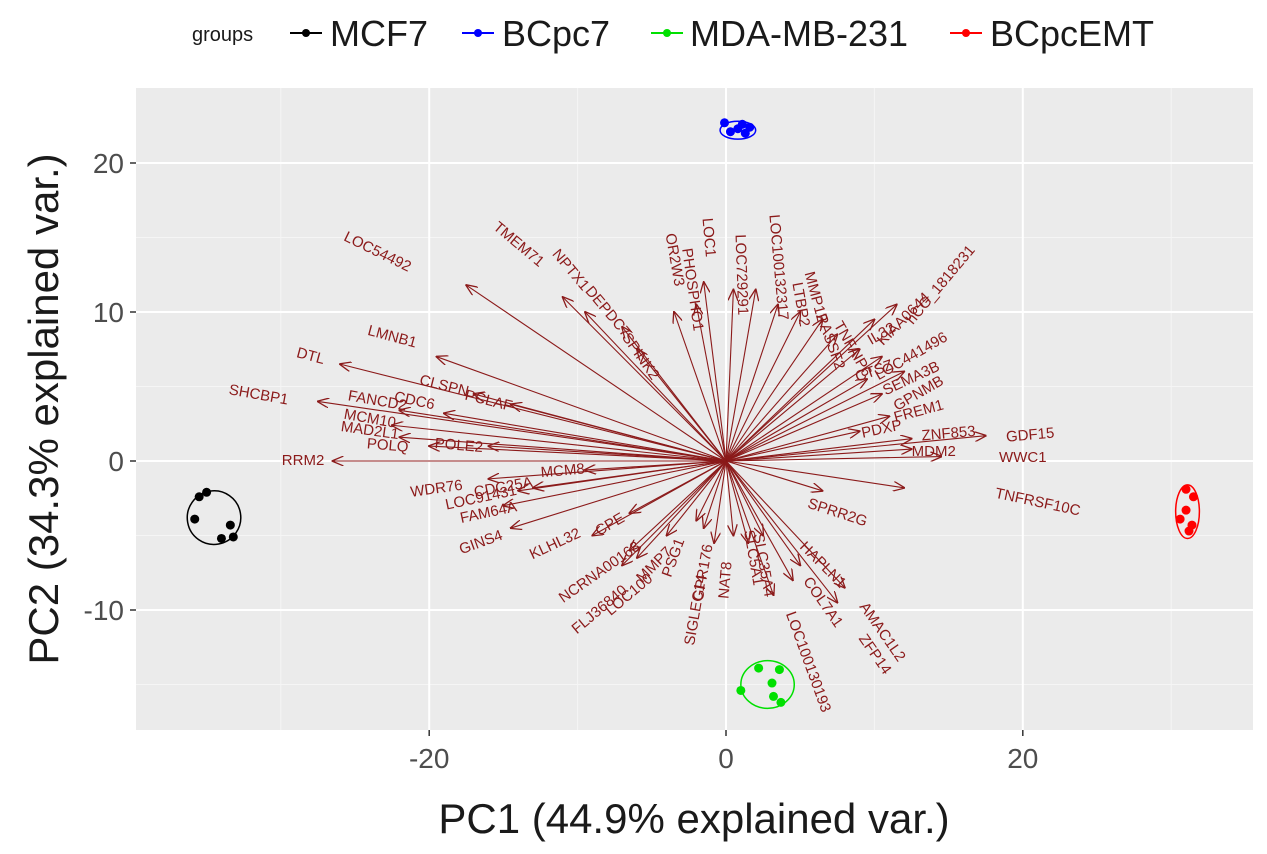 Image resolution: width=1267 pixels, height=854 pixels. What do you see at coordinates (303, 460) in the screenshot?
I see `loading-label: RRM2` at bounding box center [303, 460].